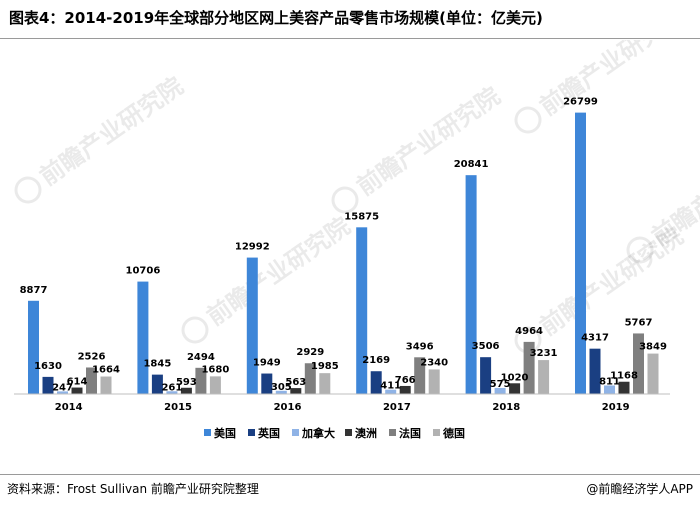  Describe the element at coordinates (390, 386) in the screenshot. I see `value-label-2017-series-2: 411` at that location.